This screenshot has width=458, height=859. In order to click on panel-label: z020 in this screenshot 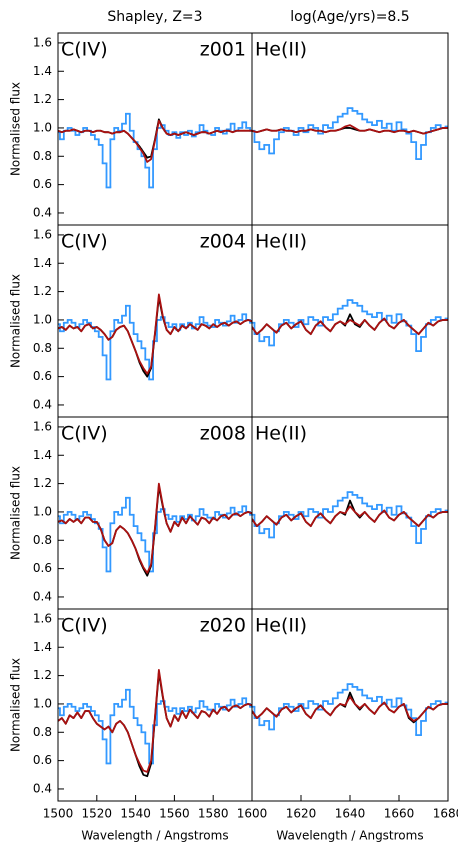, I will do `click(223, 626)`.